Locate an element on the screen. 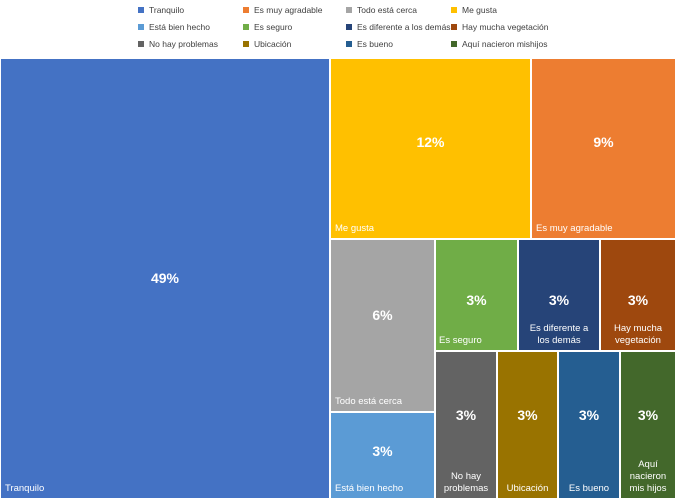 Image resolution: width=676 pixels, height=499 pixels. legend-item: Es muy agradable is located at coordinates (283, 10).